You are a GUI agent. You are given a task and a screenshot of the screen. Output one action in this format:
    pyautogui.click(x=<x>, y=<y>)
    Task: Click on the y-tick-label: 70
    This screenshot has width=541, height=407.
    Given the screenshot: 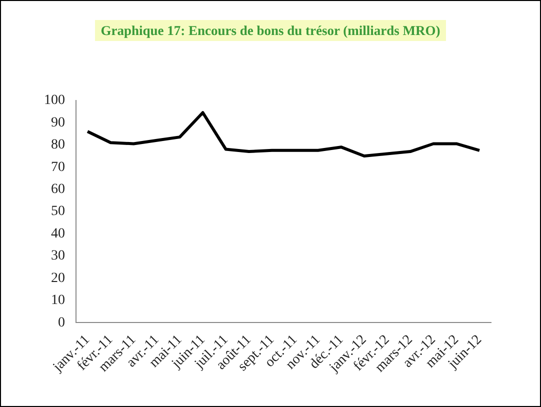 What is the action you would take?
    pyautogui.click(x=58, y=167)
    